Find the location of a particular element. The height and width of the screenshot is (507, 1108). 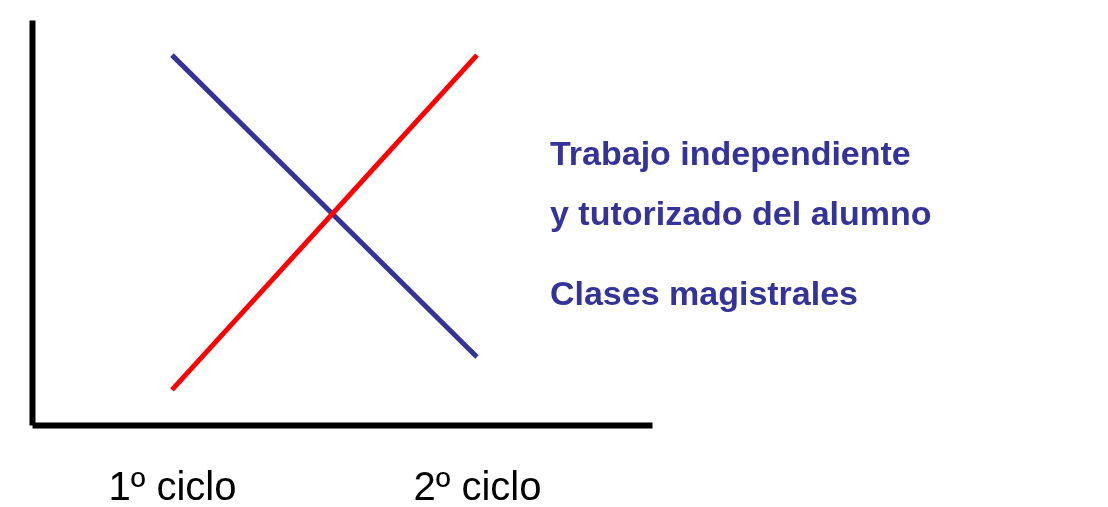

x-tick-label: 1º ciclo is located at coordinates (172, 485).